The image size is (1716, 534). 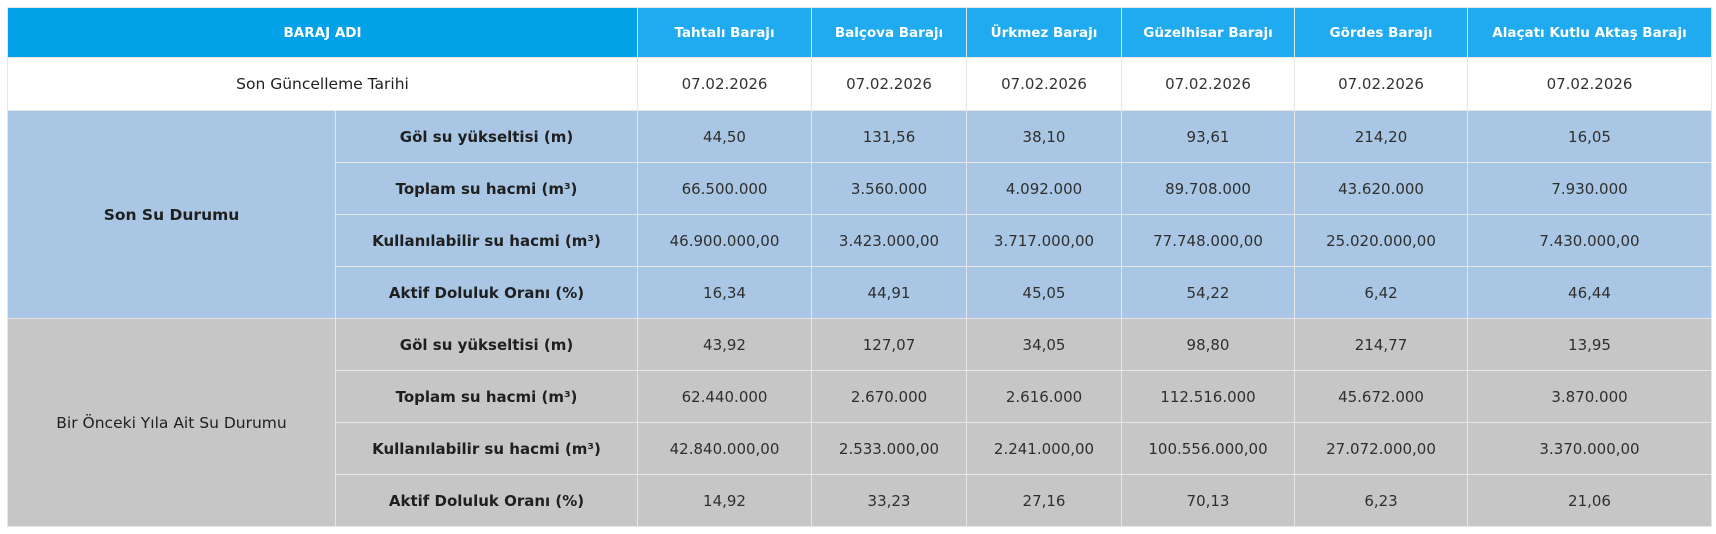 What do you see at coordinates (889, 500) in the screenshot?
I see `table-cell: 33,23` at bounding box center [889, 500].